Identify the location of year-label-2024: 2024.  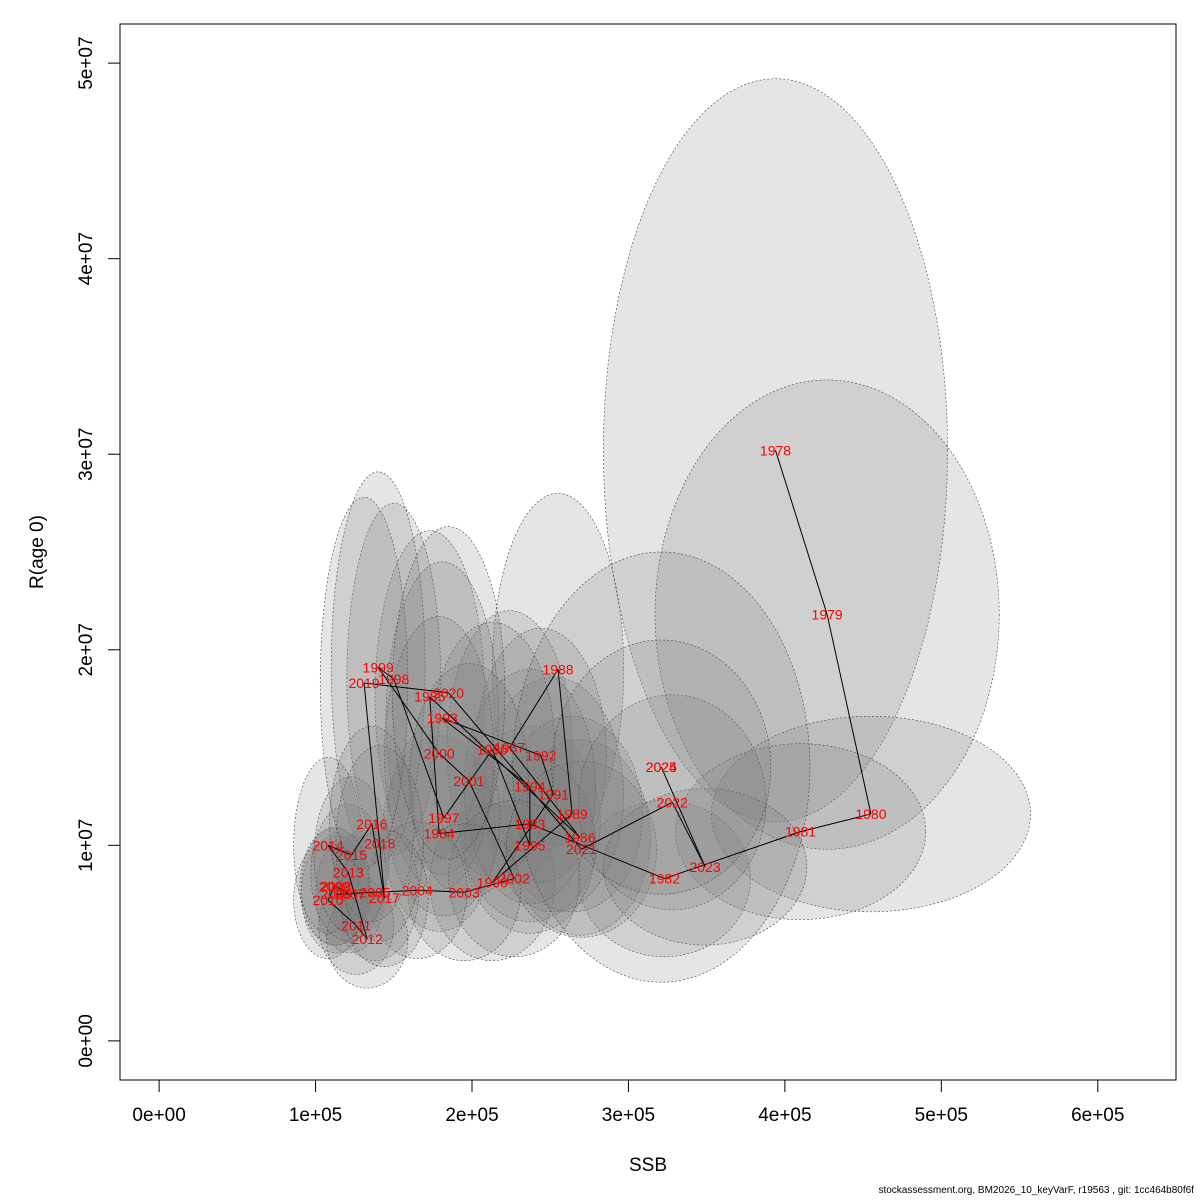
(661, 767).